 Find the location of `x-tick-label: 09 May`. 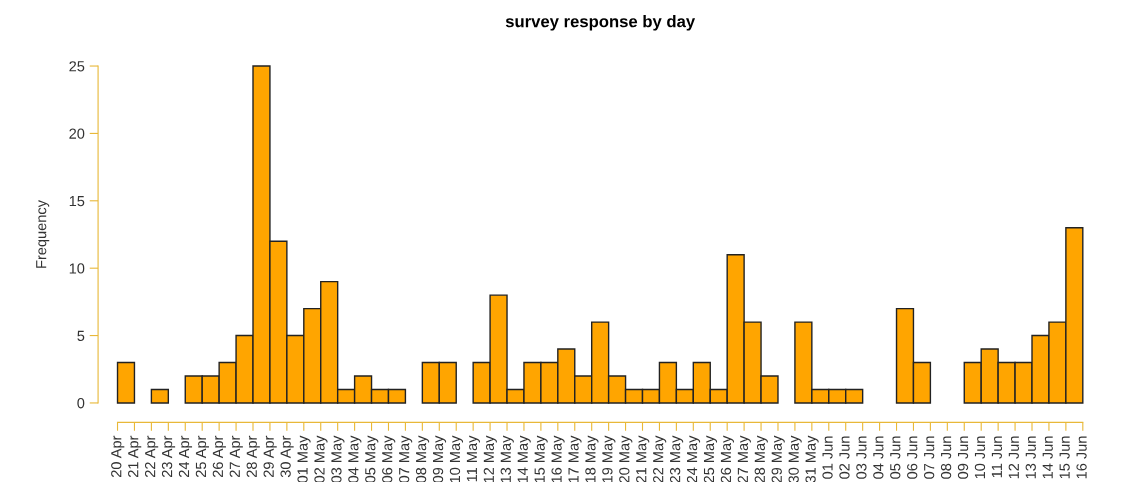

x-tick-label: 09 May is located at coordinates (439, 458).